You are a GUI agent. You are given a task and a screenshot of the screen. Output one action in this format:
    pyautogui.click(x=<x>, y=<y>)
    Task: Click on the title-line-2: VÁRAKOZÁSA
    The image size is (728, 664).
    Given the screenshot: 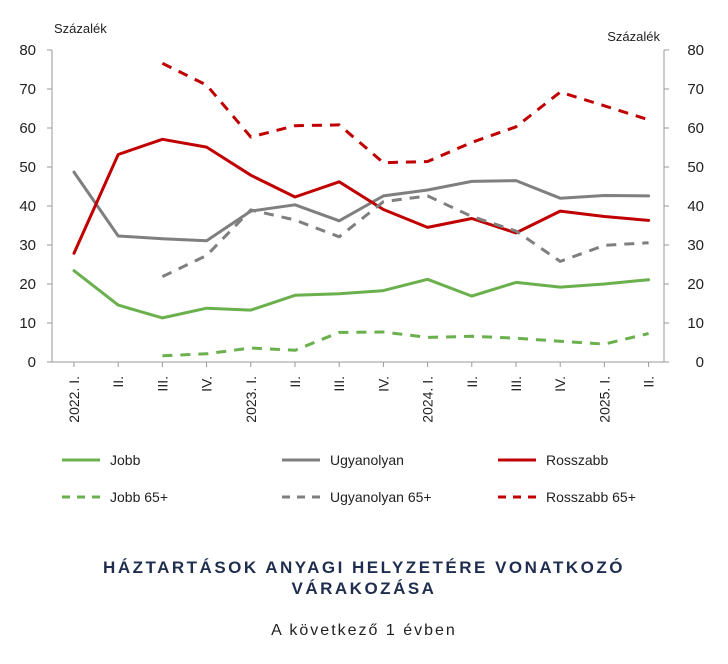 What is the action you would take?
    pyautogui.click(x=364, y=588)
    